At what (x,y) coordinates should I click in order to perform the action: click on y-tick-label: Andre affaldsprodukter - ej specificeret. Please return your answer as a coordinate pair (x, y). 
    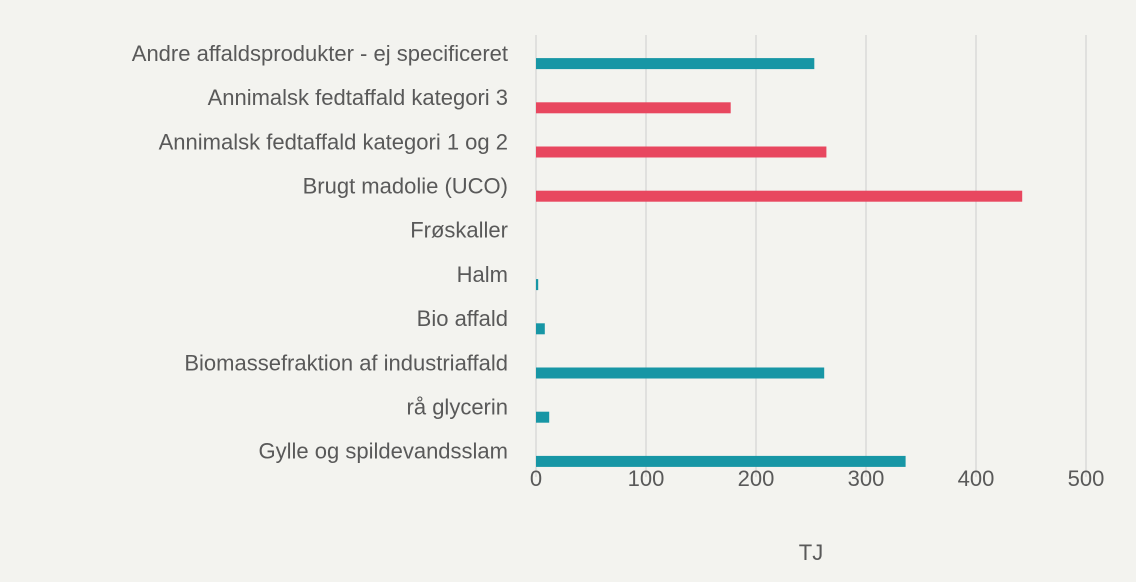
    Looking at the image, I should click on (320, 53).